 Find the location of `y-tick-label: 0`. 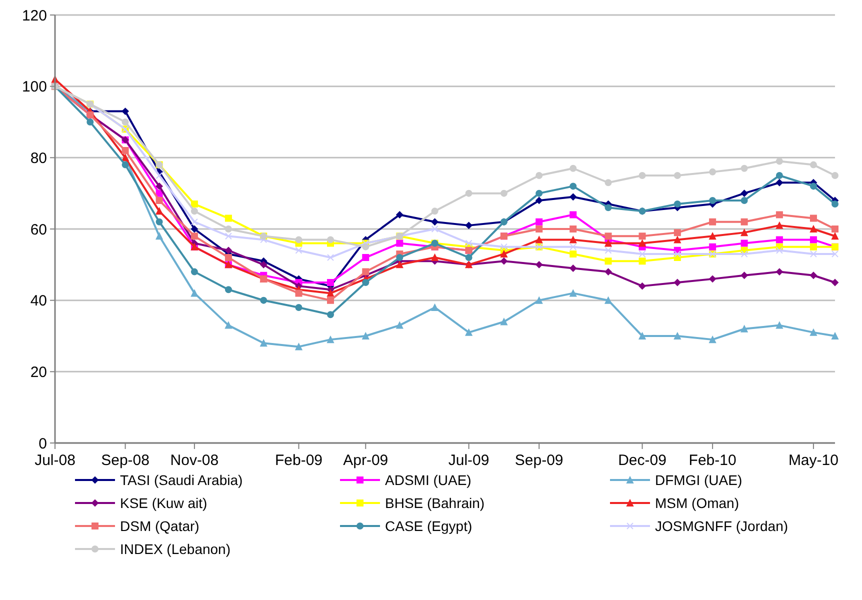

y-tick-label: 0 is located at coordinates (42, 443).